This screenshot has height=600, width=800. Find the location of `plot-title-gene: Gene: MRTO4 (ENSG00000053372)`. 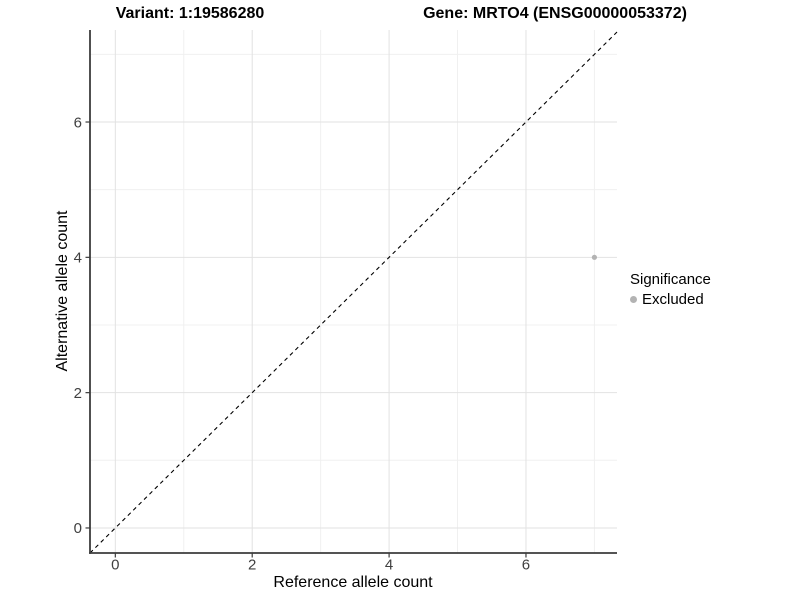

plot-title-gene: Gene: MRTO4 (ENSG00000053372) is located at coordinates (555, 13).